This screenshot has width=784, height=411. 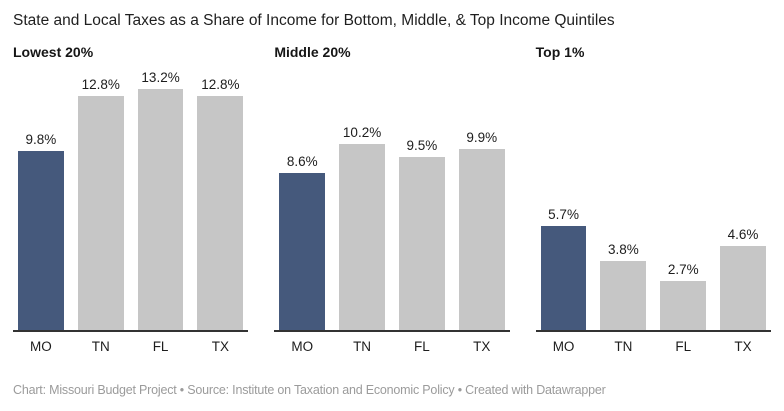 I want to click on bar-column: 4.6%, so click(x=743, y=278).